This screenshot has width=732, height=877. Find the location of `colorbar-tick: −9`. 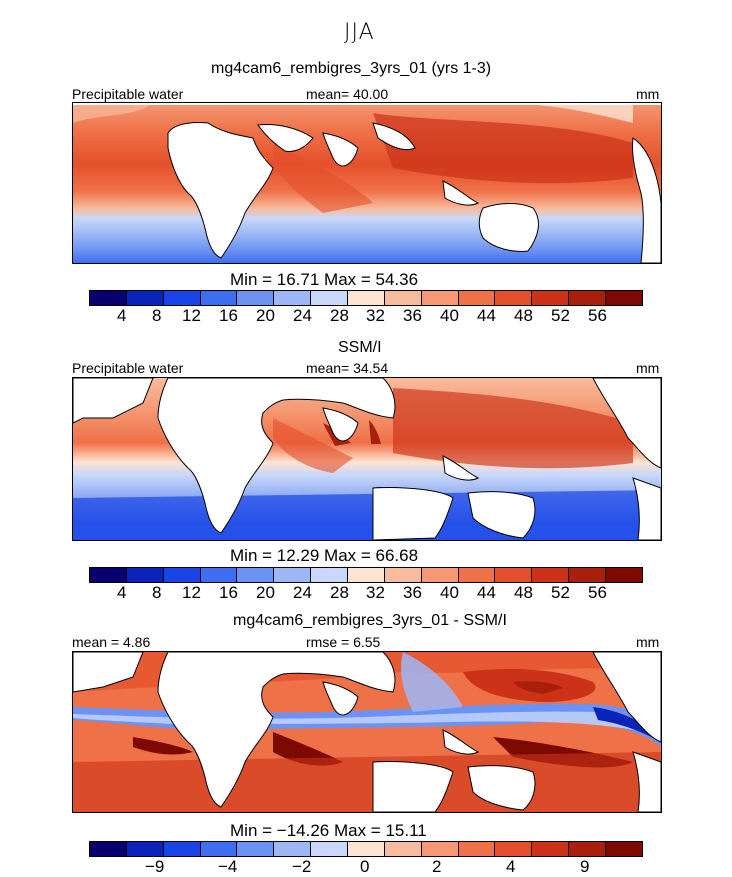

colorbar-tick: −9 is located at coordinates (155, 866).